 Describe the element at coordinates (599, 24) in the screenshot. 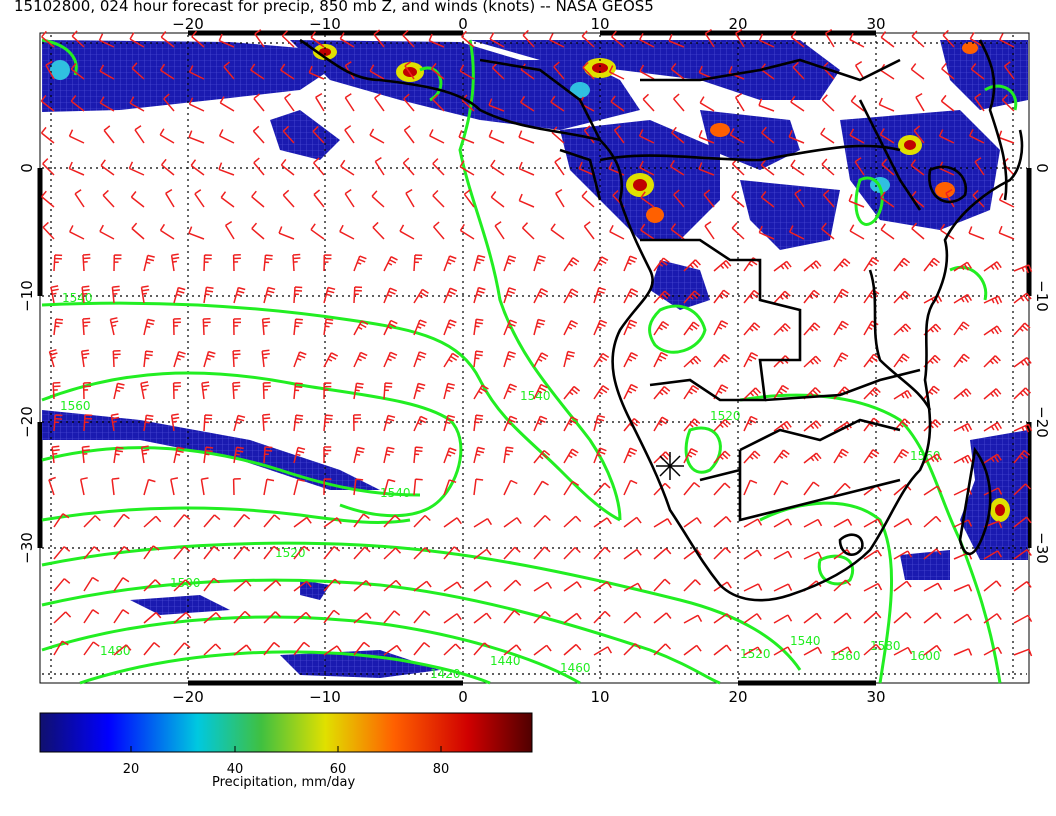

I see `lon-label: 10` at that location.